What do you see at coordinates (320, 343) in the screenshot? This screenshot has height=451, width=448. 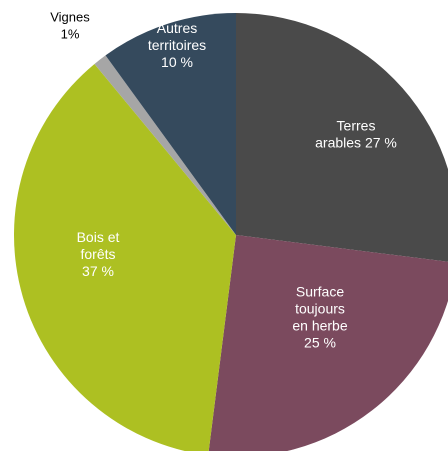 I see `slice-label-line: 25 %` at bounding box center [320, 343].